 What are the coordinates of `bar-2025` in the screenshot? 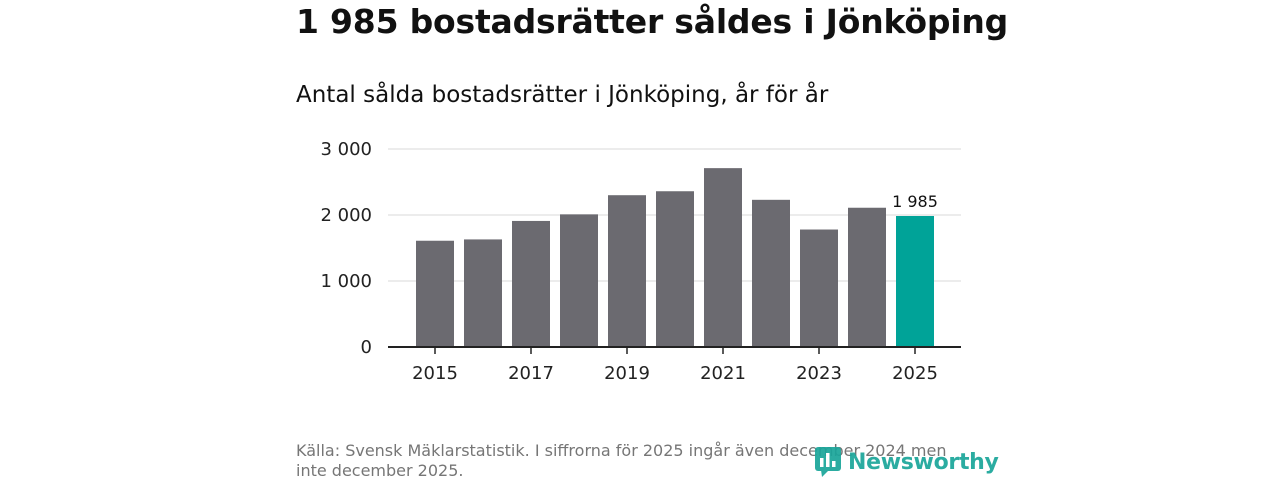 It's located at (915, 281).